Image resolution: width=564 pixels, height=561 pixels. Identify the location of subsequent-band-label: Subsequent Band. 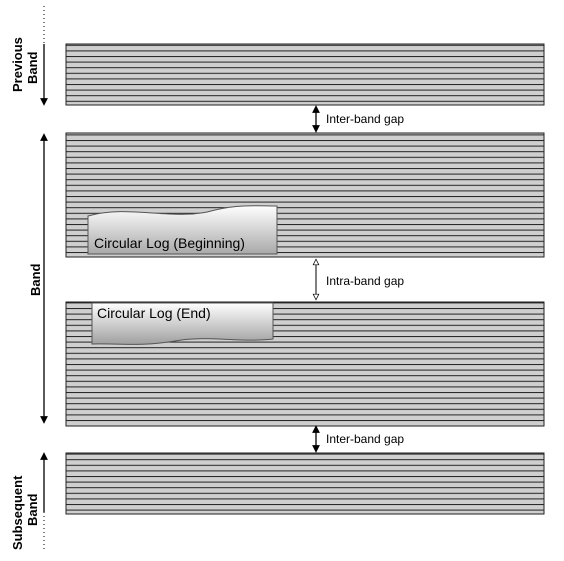
(25, 511).